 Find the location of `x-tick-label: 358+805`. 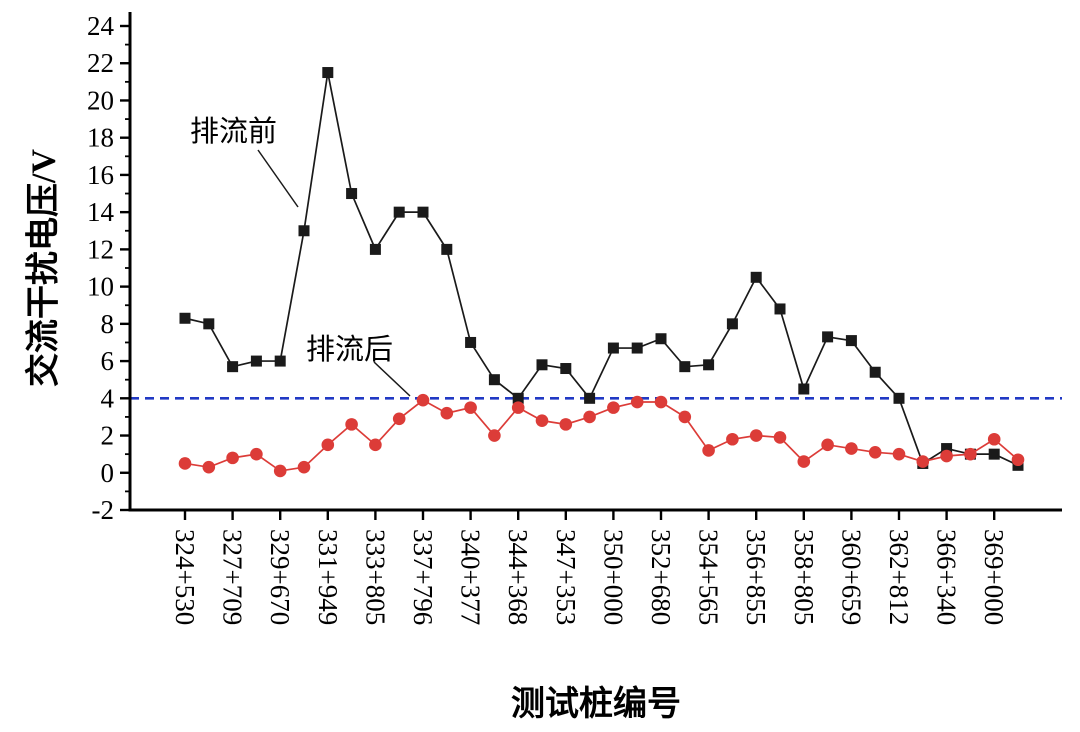

x-tick-label: 358+805 is located at coordinates (804, 577).